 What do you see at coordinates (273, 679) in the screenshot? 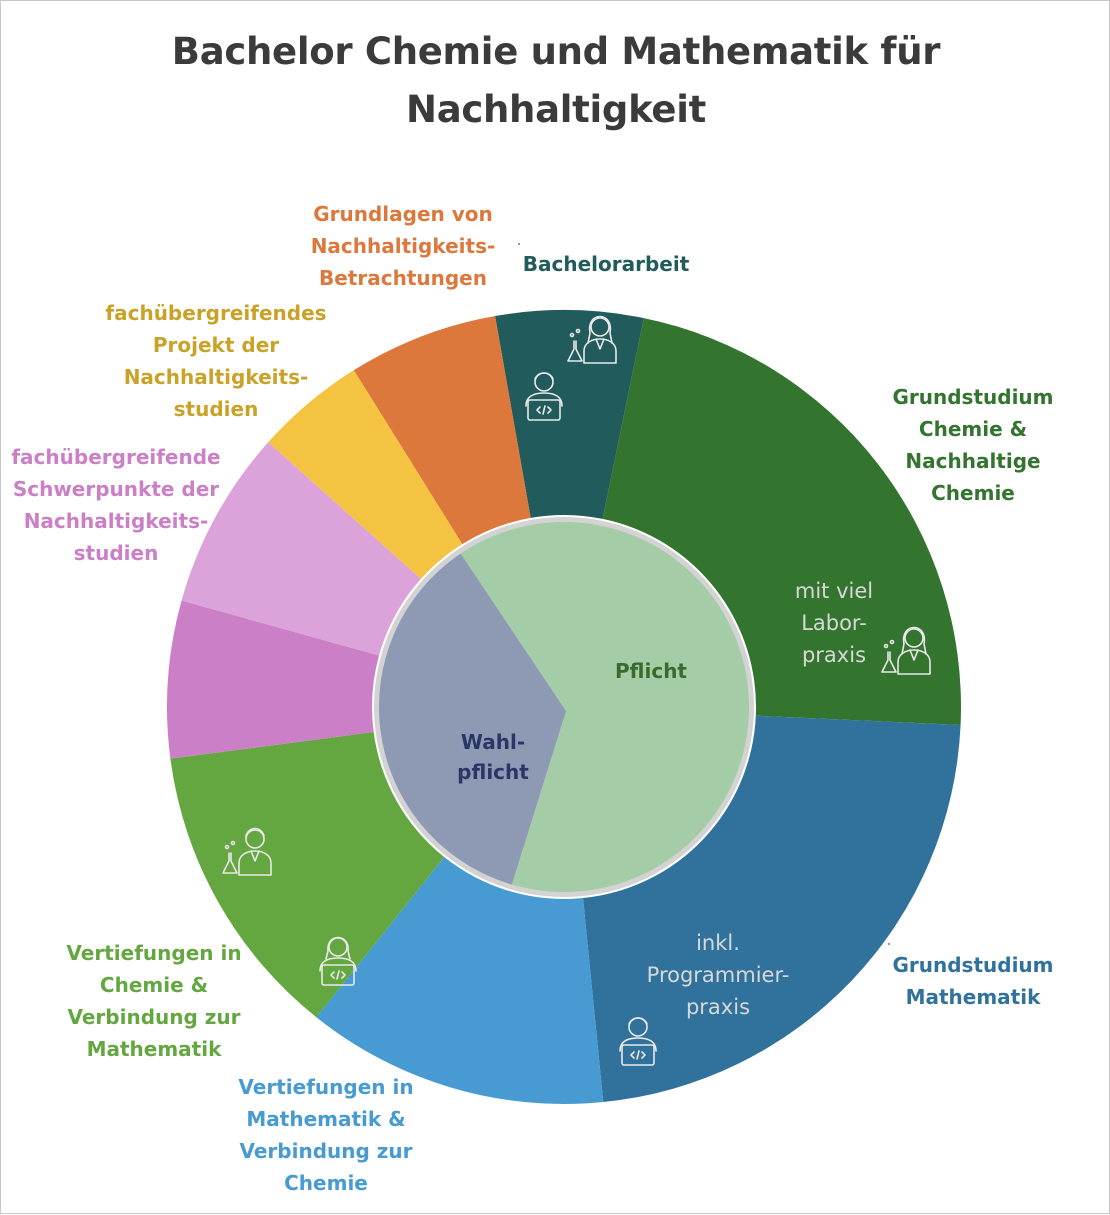
I see `ring-segment-fachübergreifende-schwerpunkte-der-nachhaltigkeitsstudien-teil-1` at bounding box center [273, 679].